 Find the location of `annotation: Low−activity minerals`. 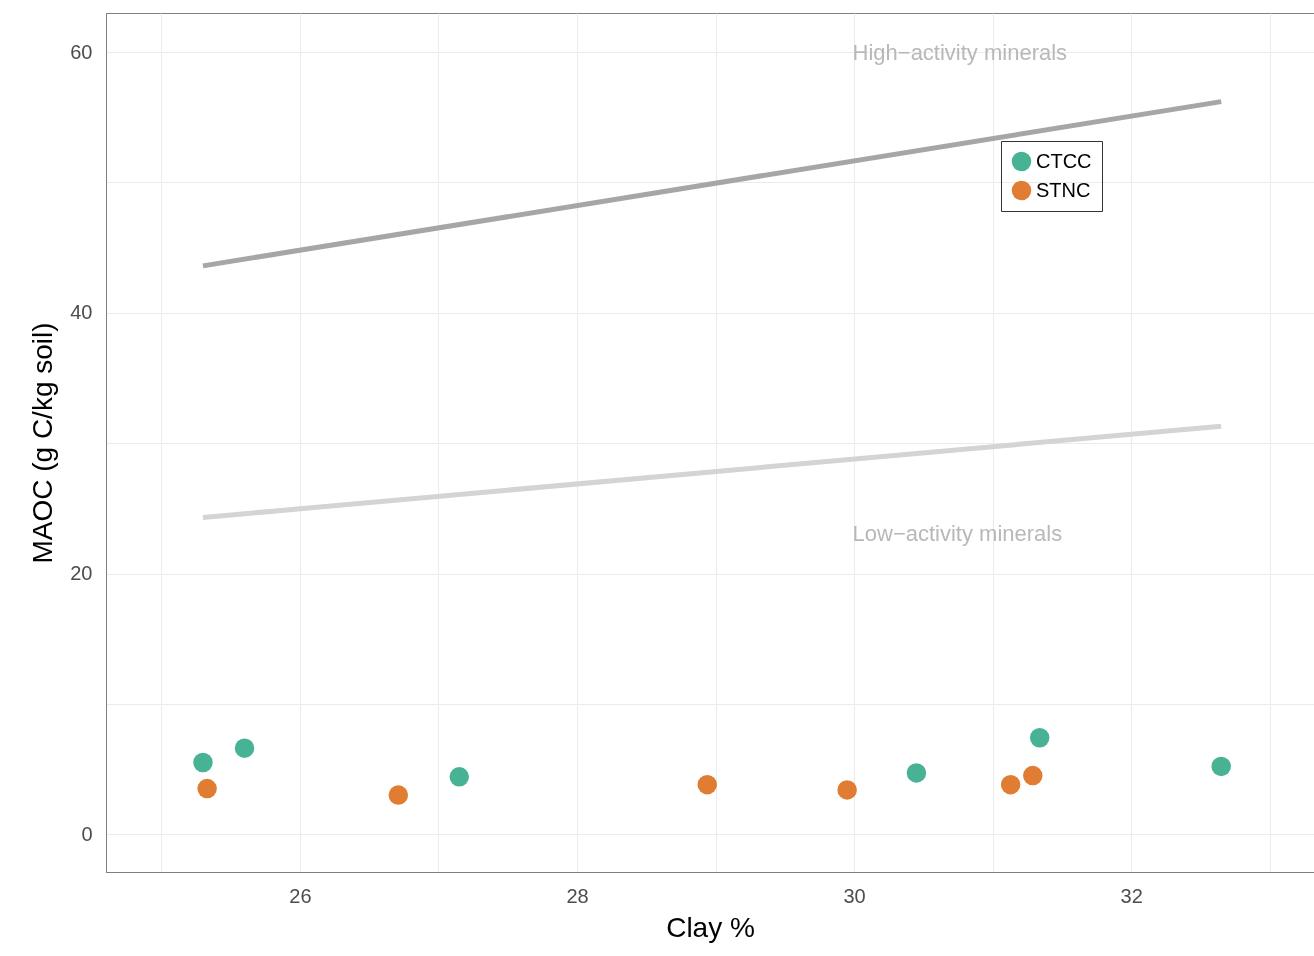

annotation: Low−activity minerals is located at coordinates (957, 534).